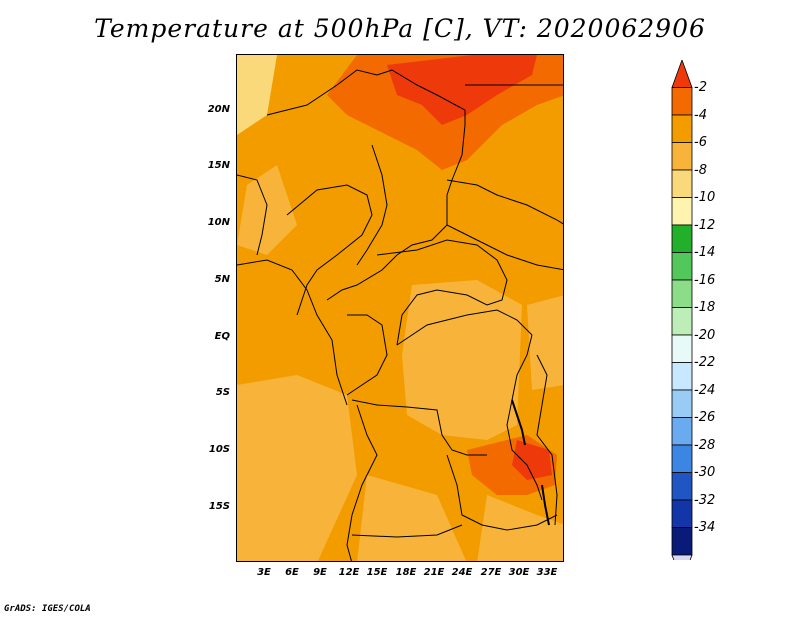  What do you see at coordinates (320, 572) in the screenshot?
I see `lon-label: 9E` at bounding box center [320, 572].